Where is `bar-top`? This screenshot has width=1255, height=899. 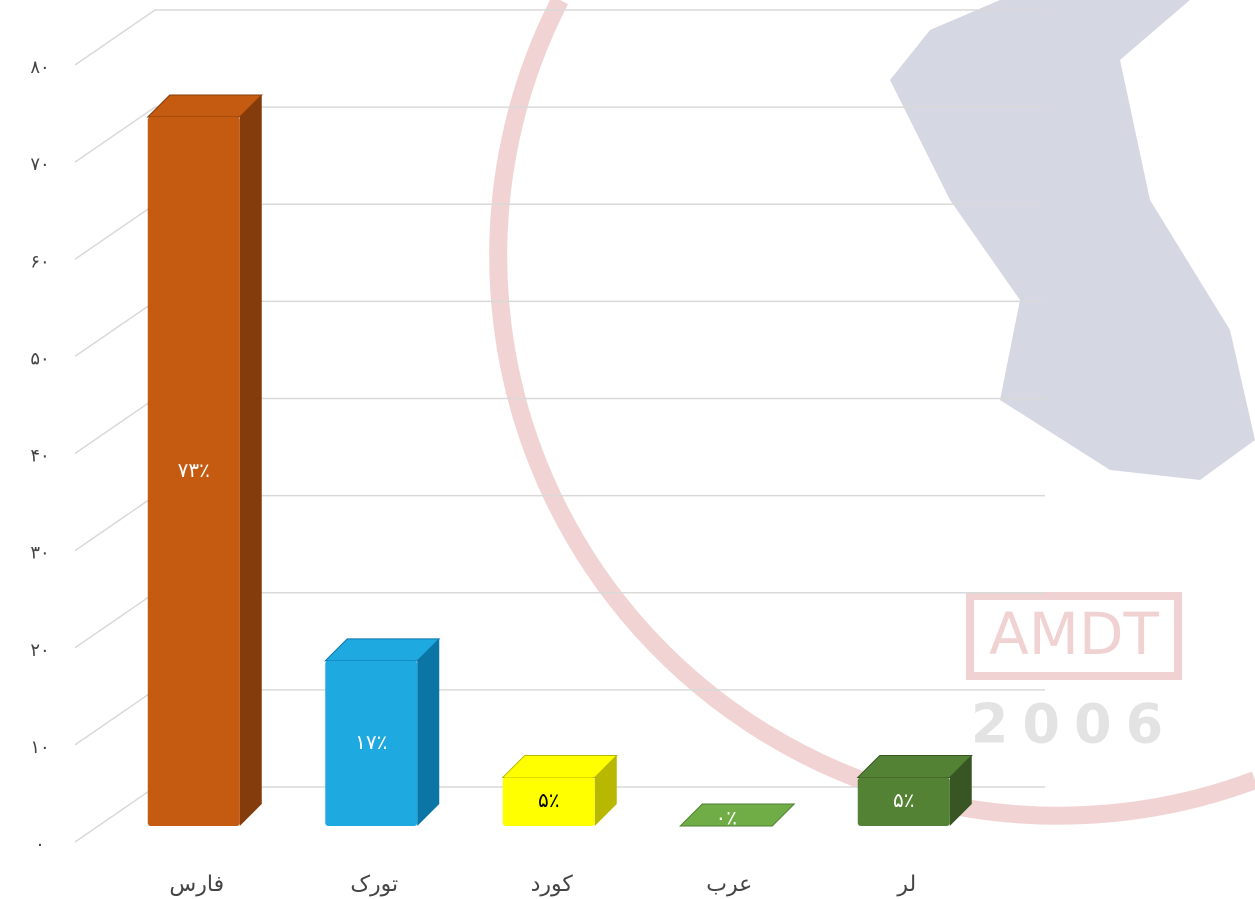
bar-top is located at coordinates (737, 815).